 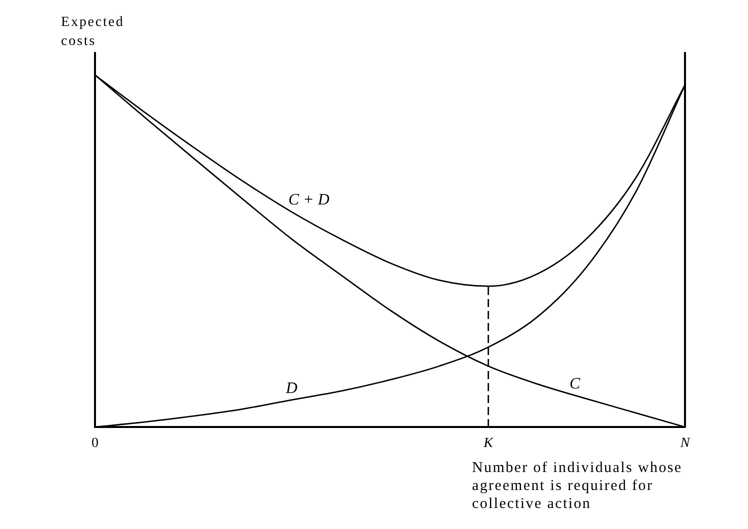 What do you see at coordinates (291, 389) in the screenshot?
I see `series-label: D` at bounding box center [291, 389].